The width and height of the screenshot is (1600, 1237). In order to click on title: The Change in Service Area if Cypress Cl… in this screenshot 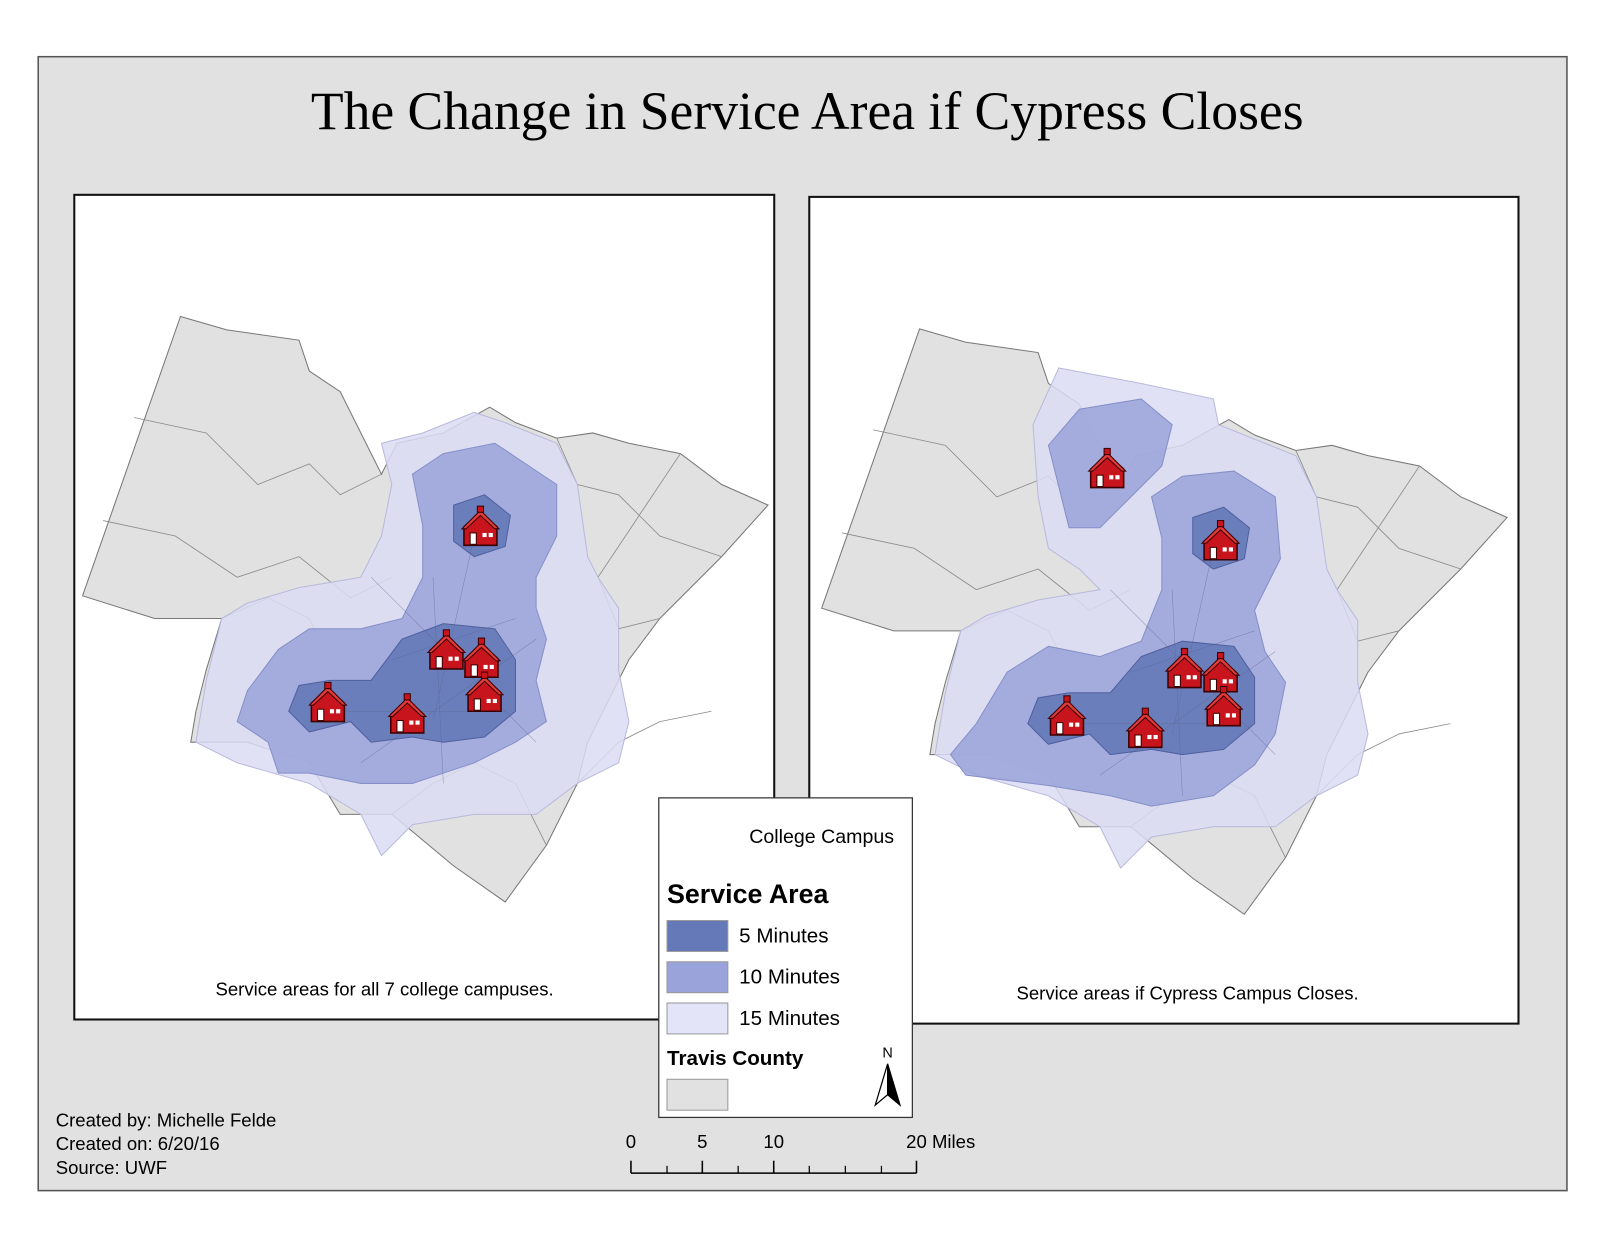, I will do `click(807, 111)`.